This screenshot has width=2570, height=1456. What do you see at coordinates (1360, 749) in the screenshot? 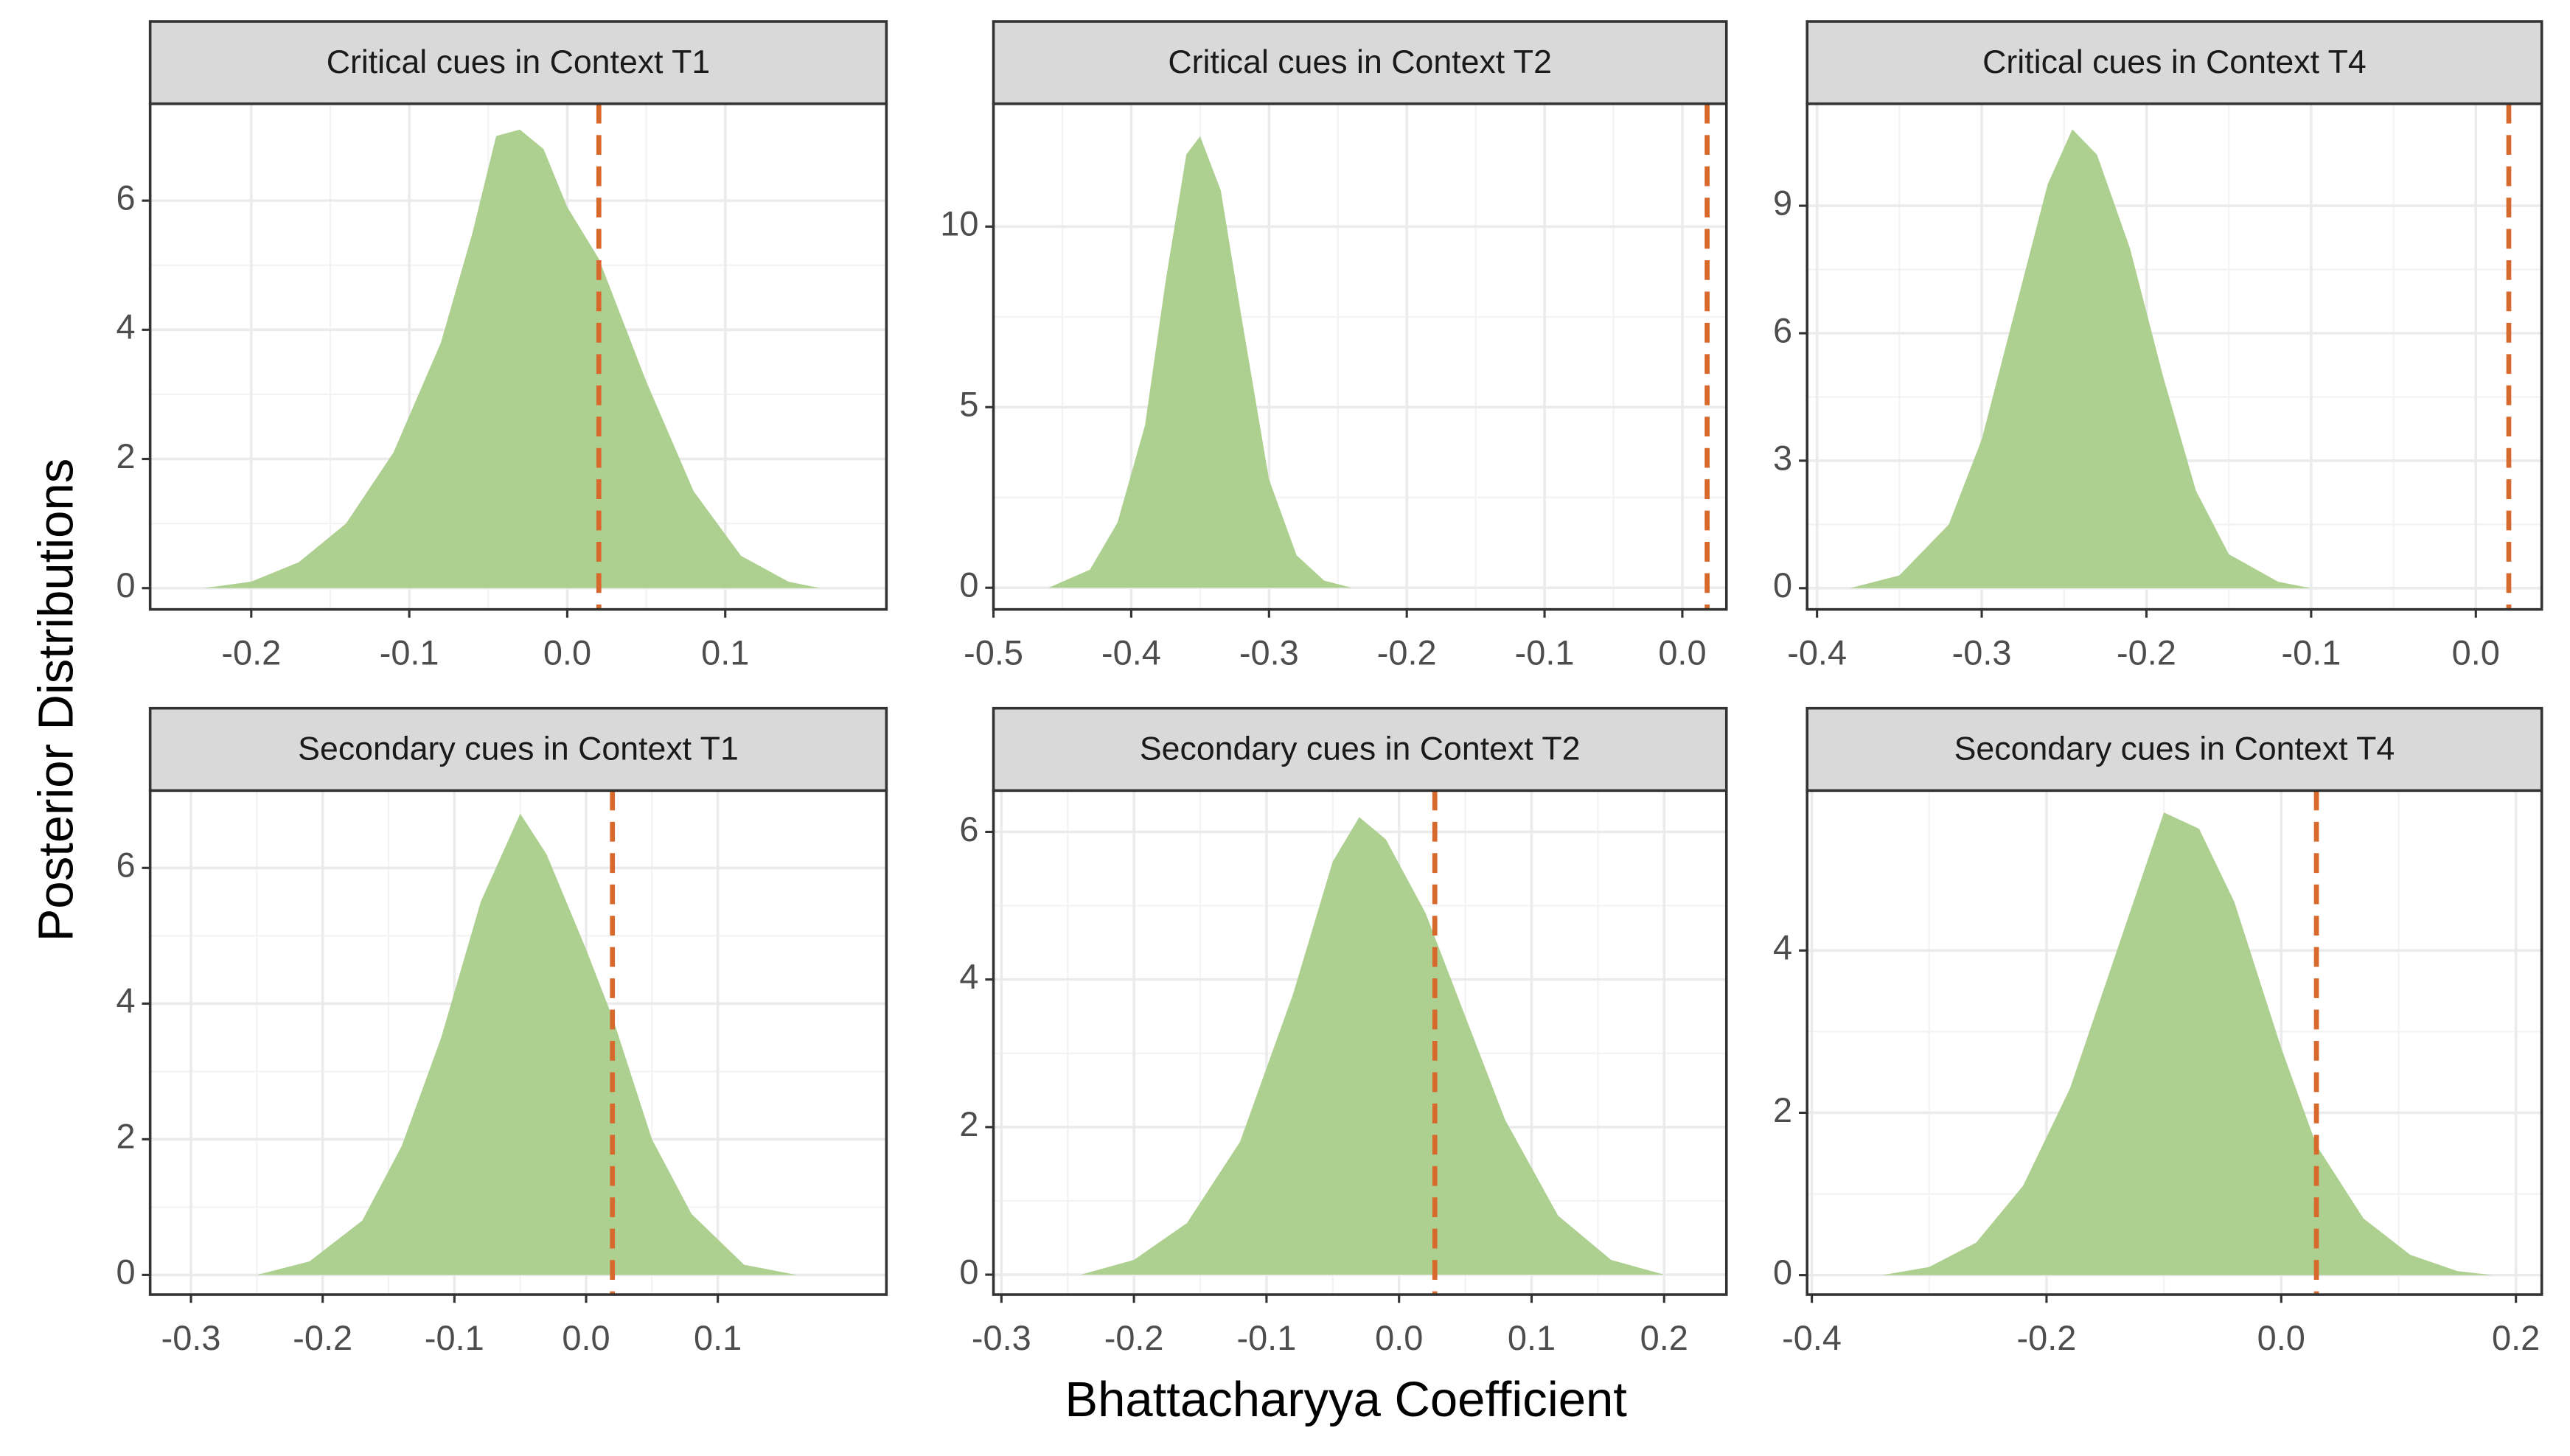
I see `strip-title: Secondary cues in Context T2` at bounding box center [1360, 749].